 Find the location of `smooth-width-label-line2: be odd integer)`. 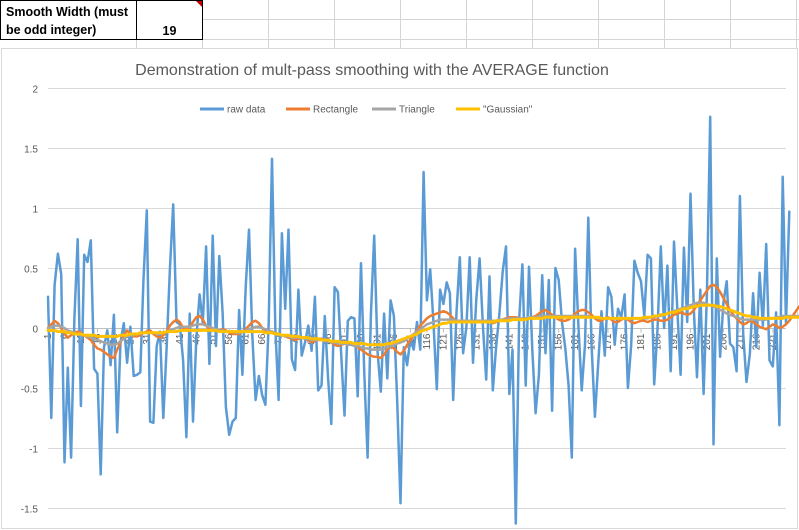

smooth-width-label-line2: be odd integer) is located at coordinates (51, 30).